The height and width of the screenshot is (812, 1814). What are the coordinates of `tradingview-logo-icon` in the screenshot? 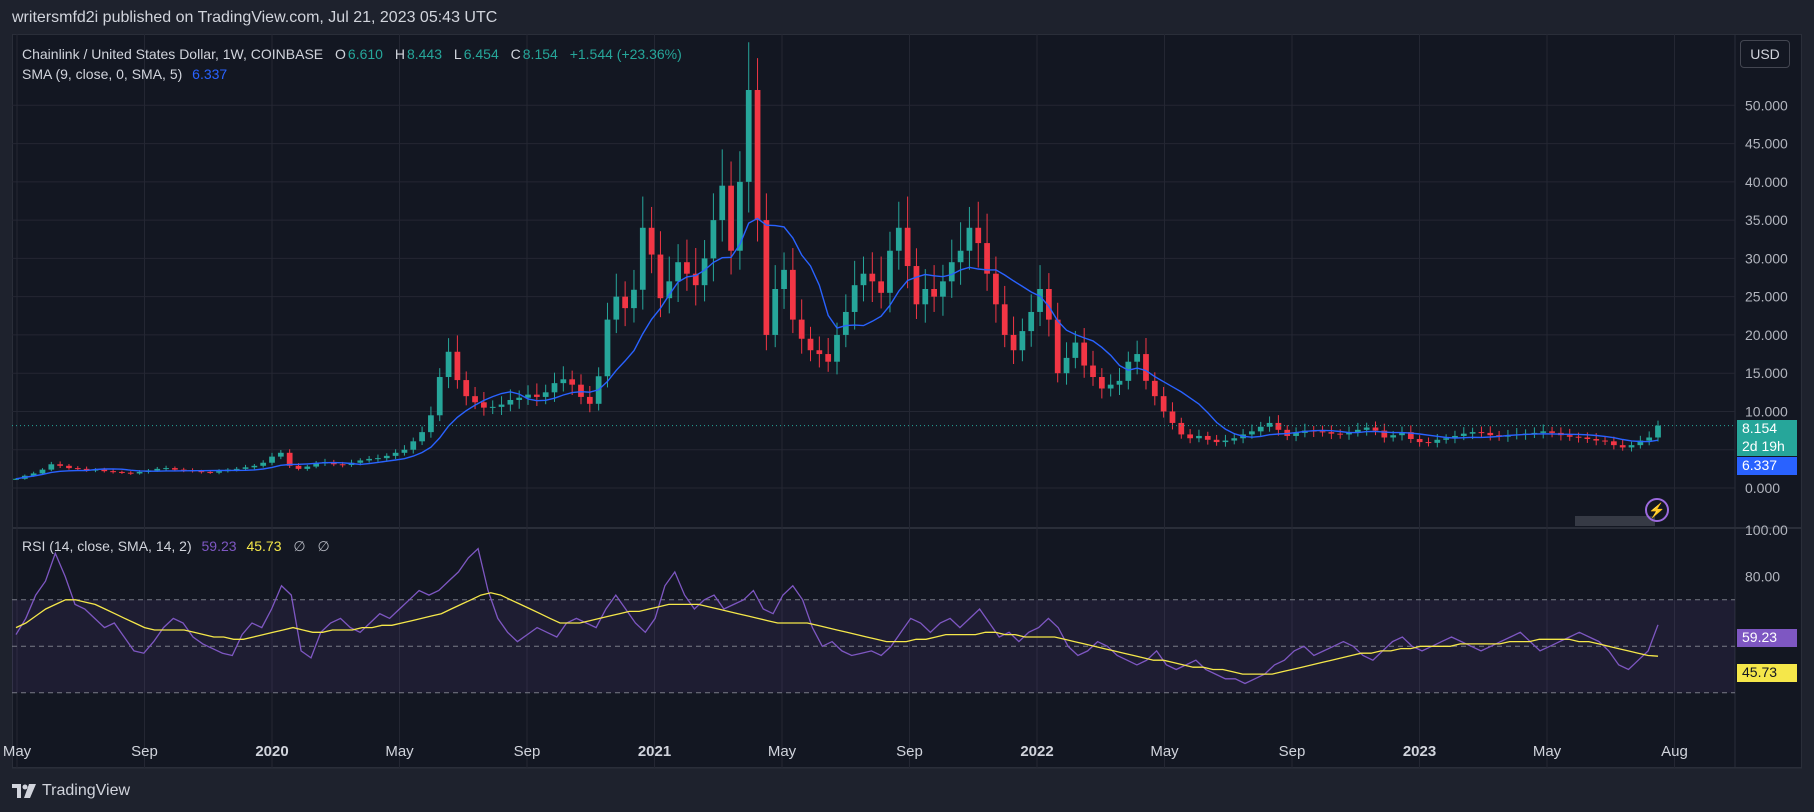 It's located at (24, 791).